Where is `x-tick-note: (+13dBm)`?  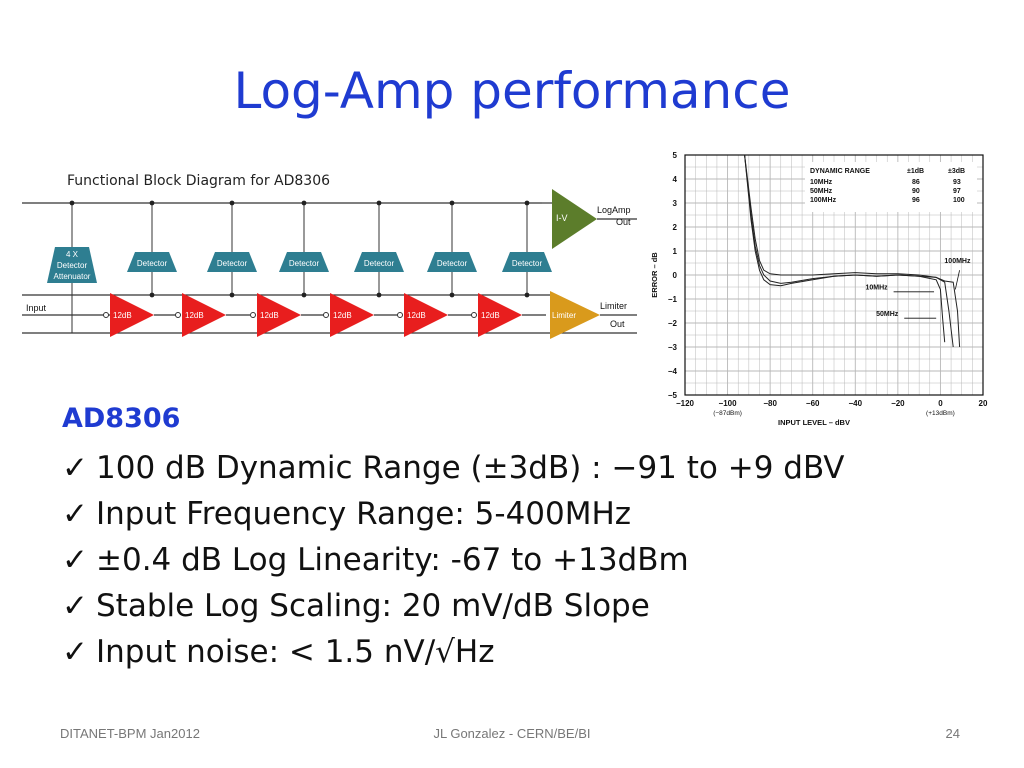 x-tick-note: (+13dBm) is located at coordinates (940, 413).